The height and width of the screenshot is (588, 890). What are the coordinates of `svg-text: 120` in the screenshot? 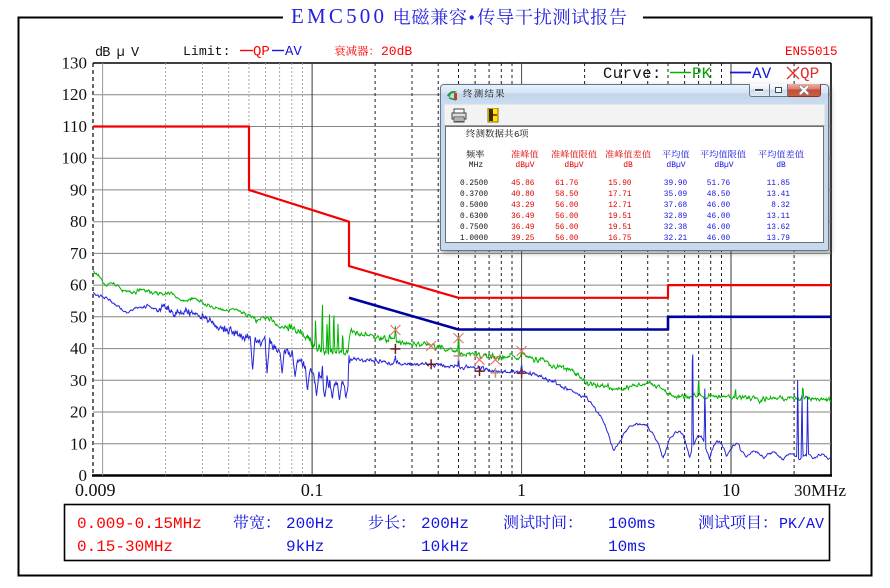 It's located at (75, 94).